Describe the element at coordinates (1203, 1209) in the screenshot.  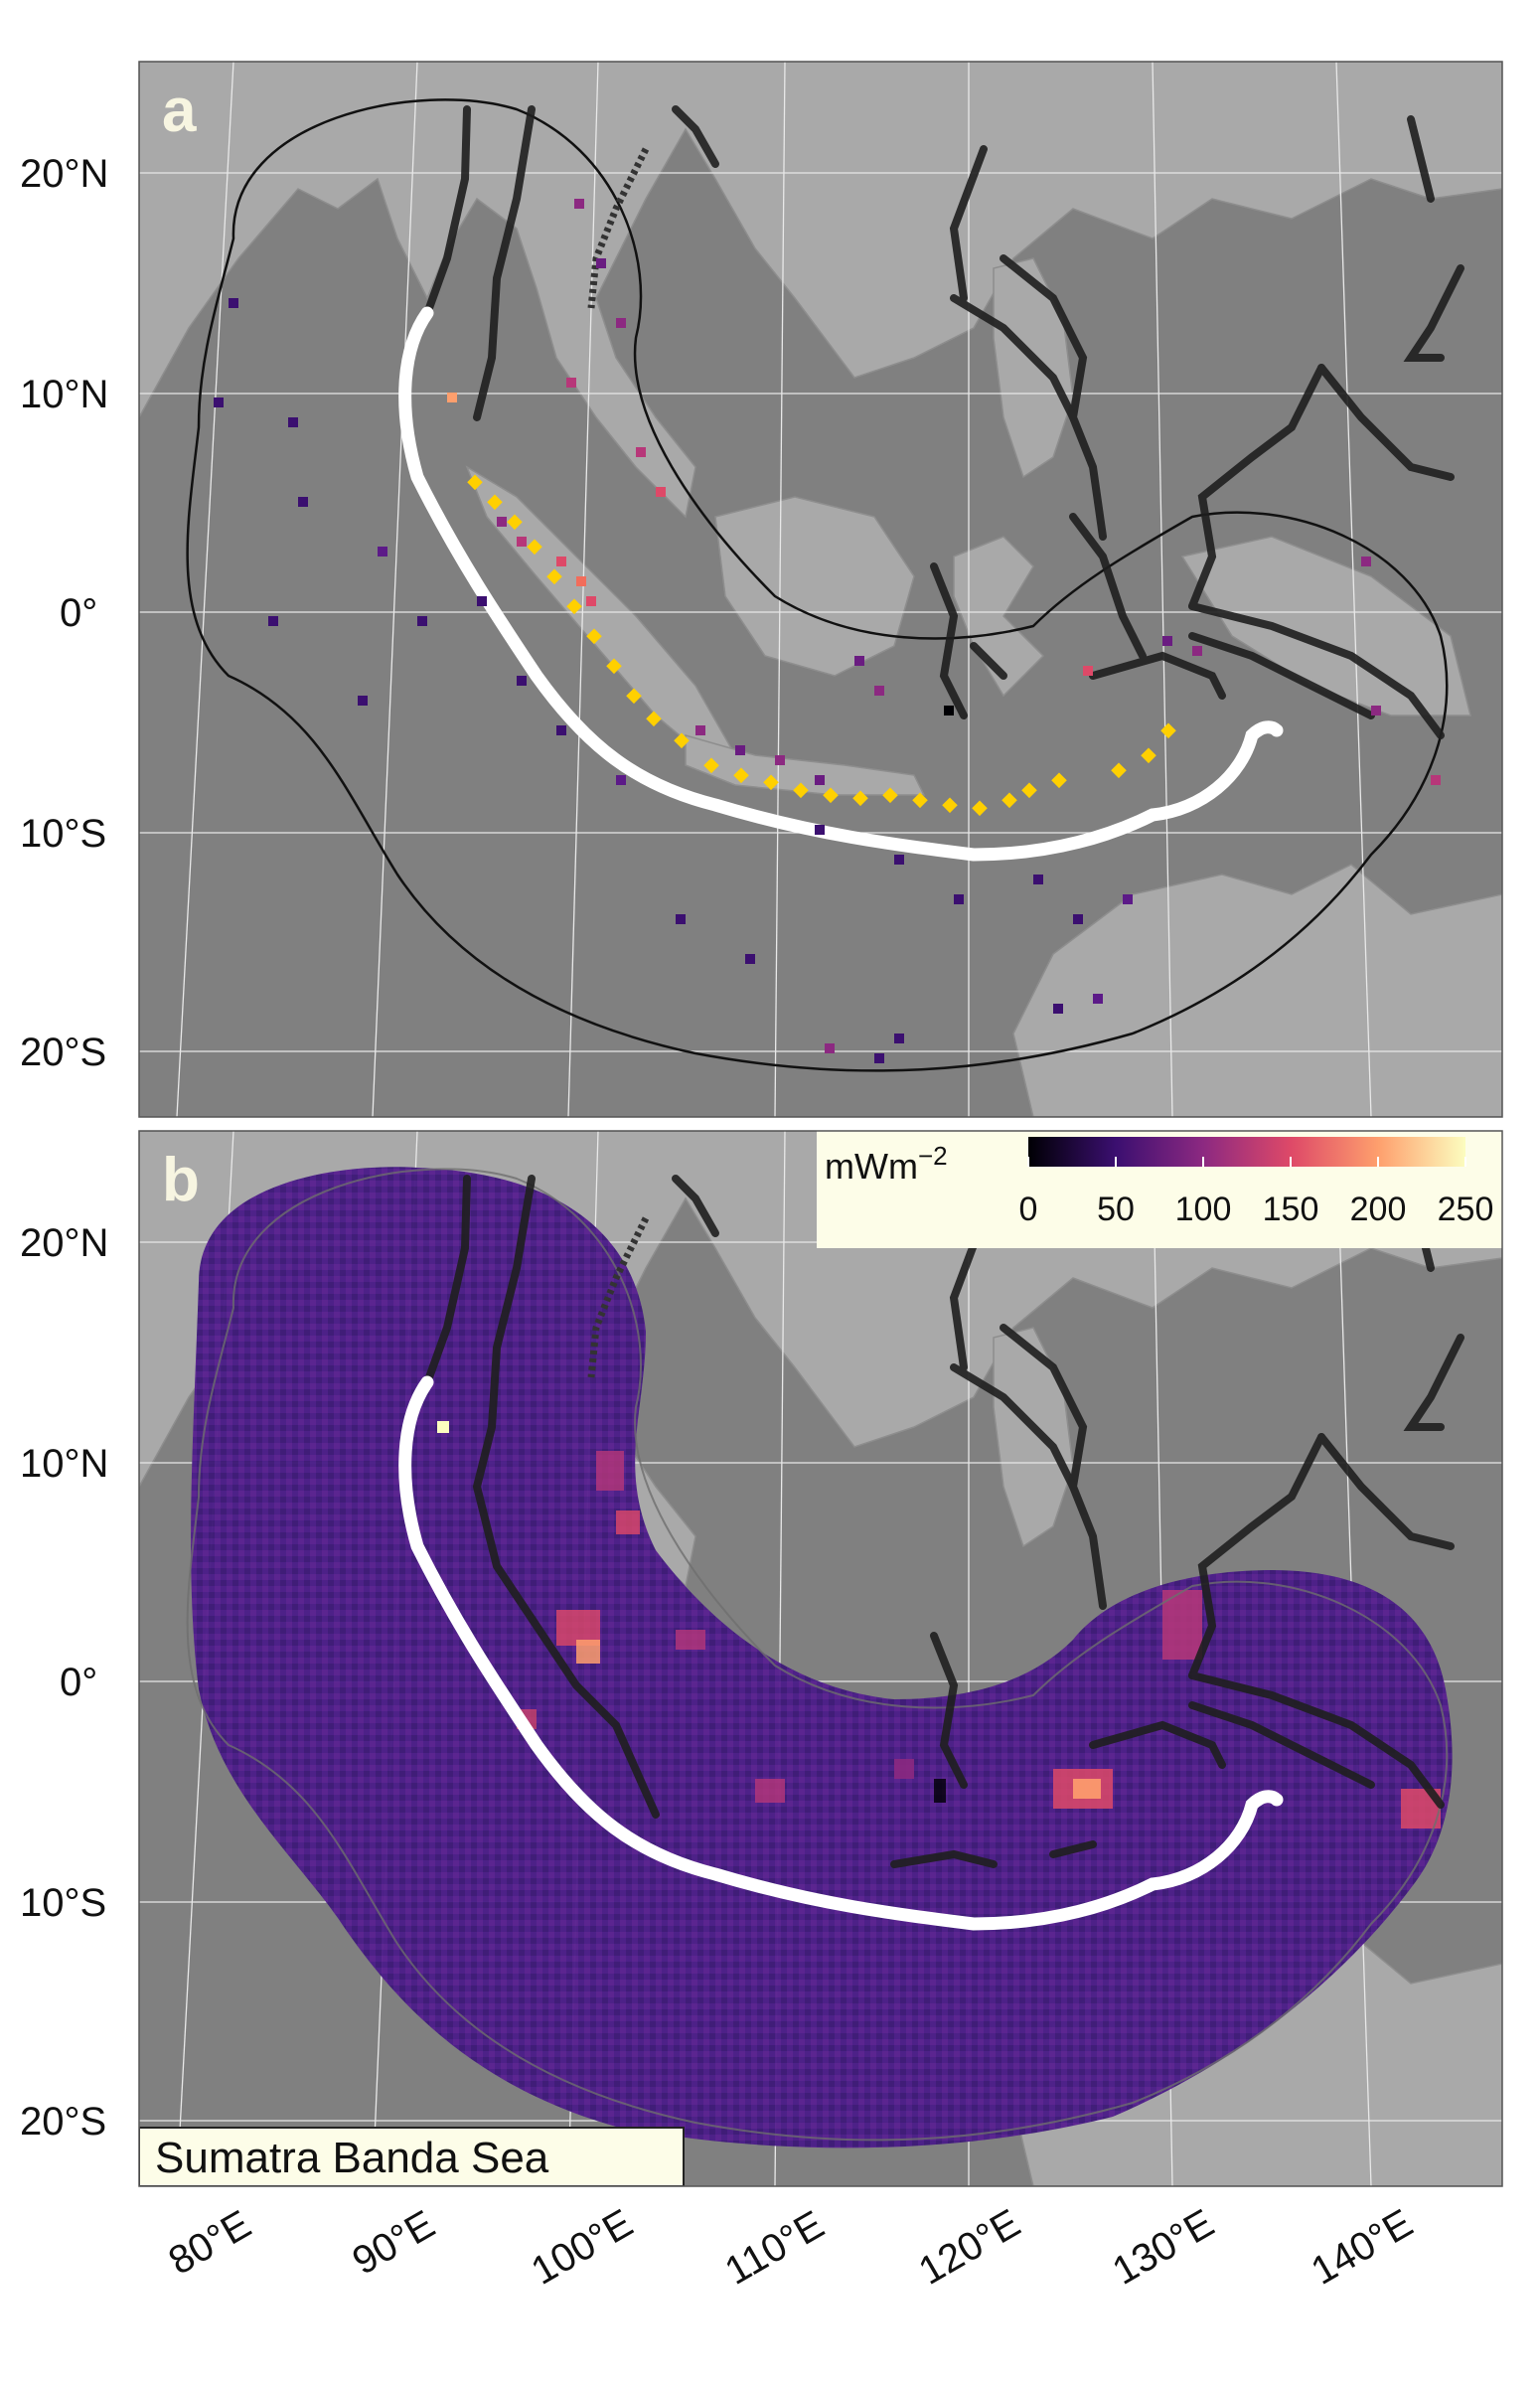
I see `colorbar-tick-100: 100` at that location.